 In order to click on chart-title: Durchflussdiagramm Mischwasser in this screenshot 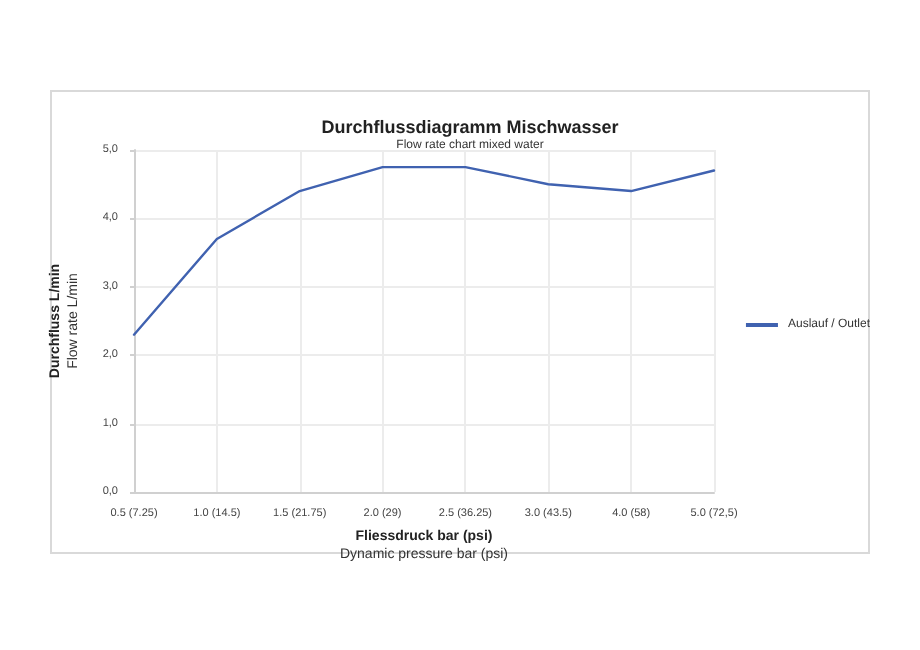, I will do `click(470, 127)`.